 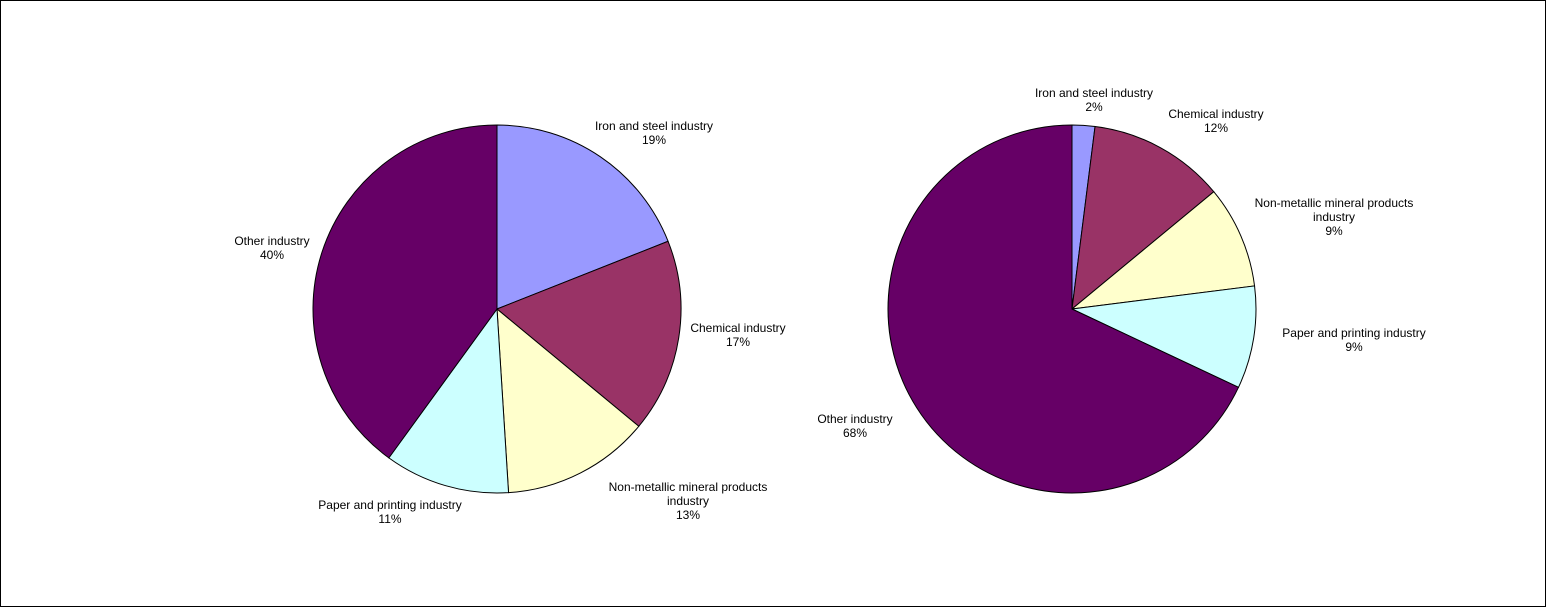 What do you see at coordinates (654, 140) in the screenshot?
I see `slice-value-label: 19%` at bounding box center [654, 140].